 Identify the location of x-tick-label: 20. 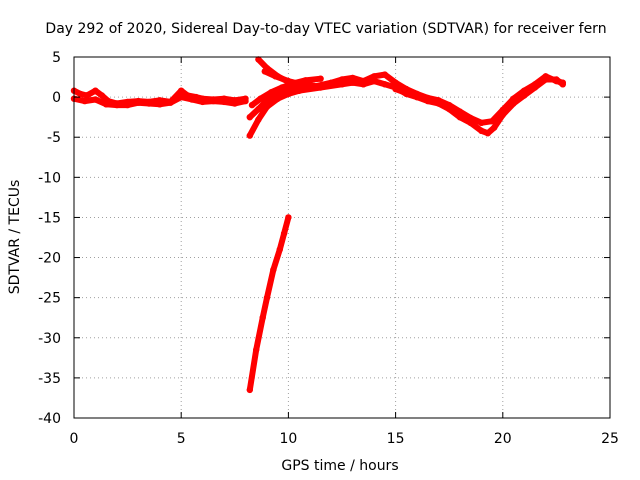
(503, 439).